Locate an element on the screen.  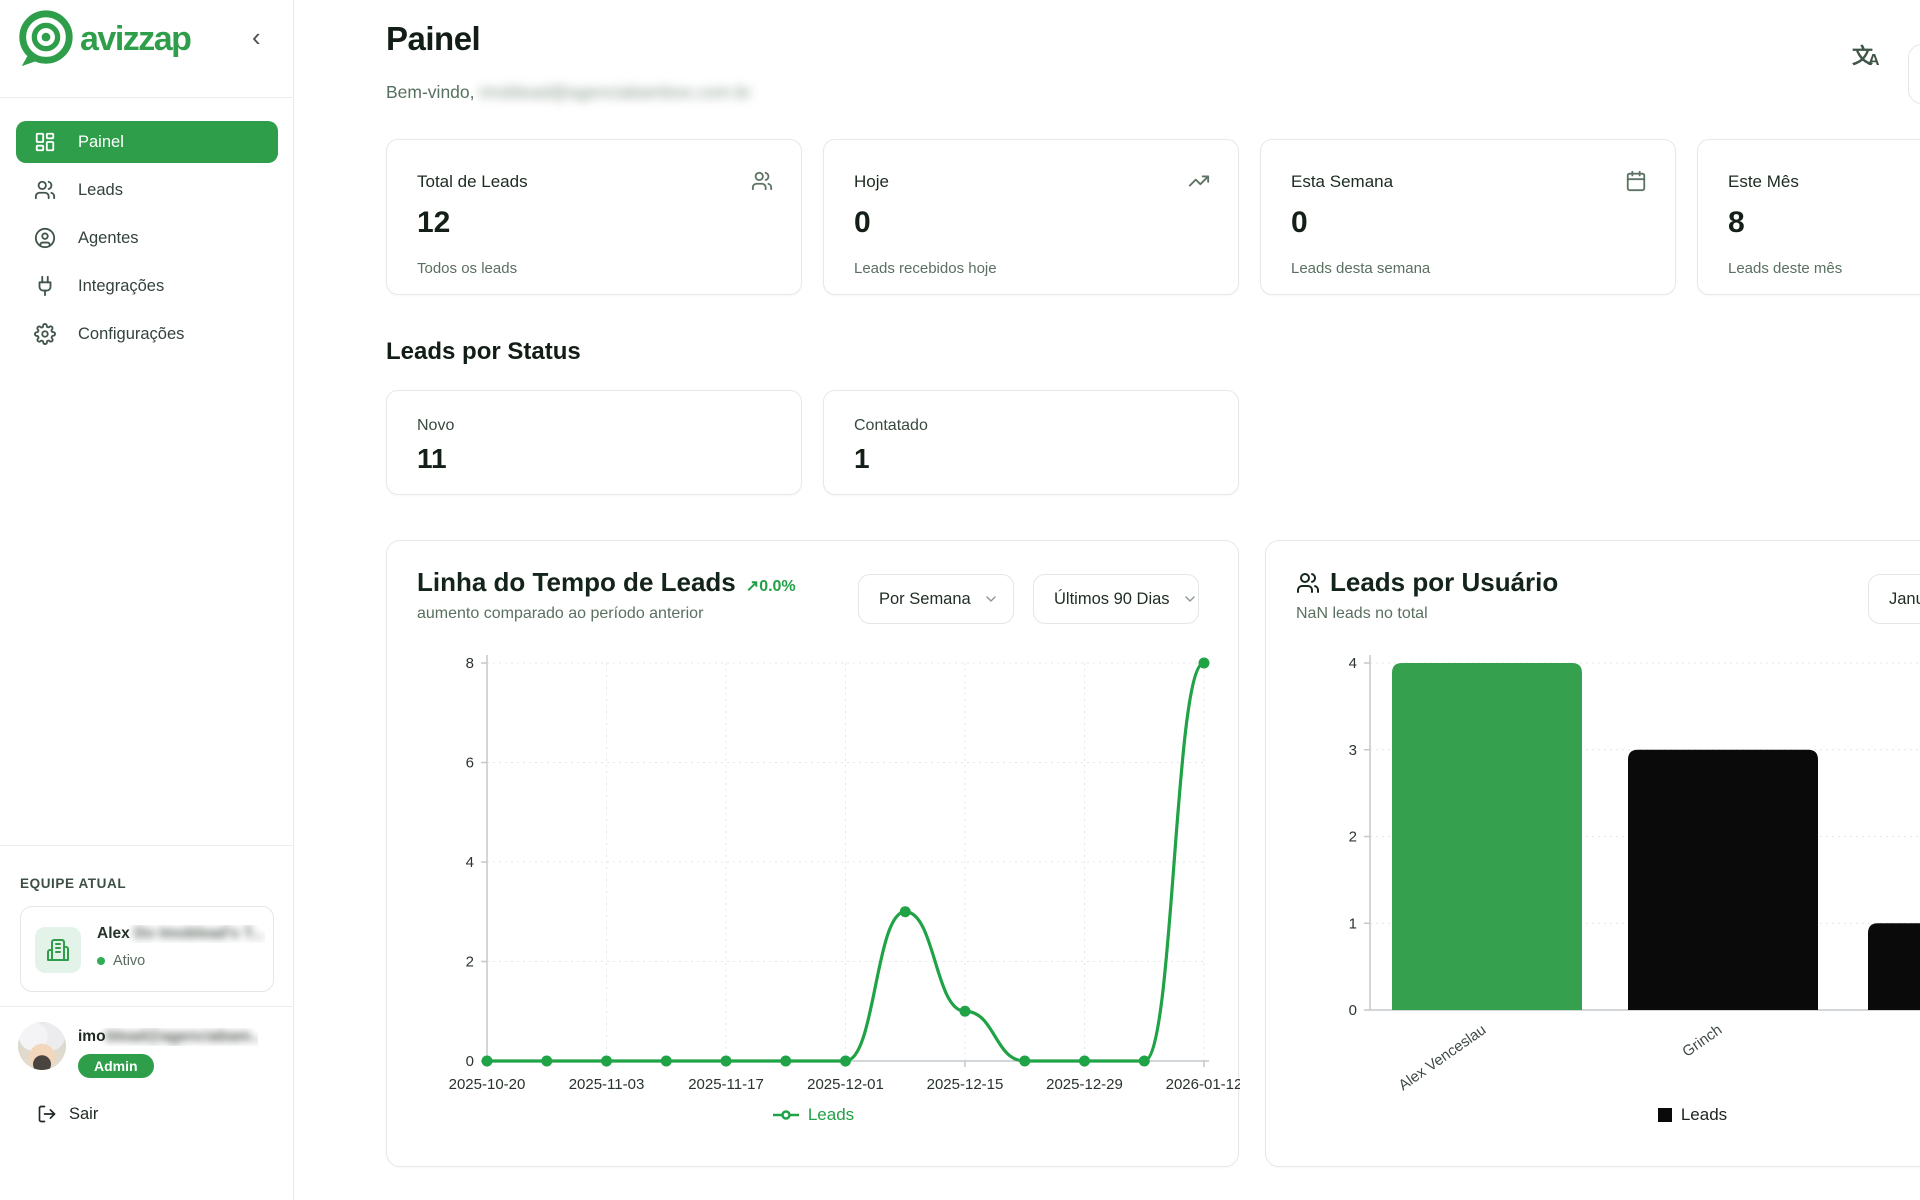
change-percent-badge: ↗0.0% is located at coordinates (770, 586).